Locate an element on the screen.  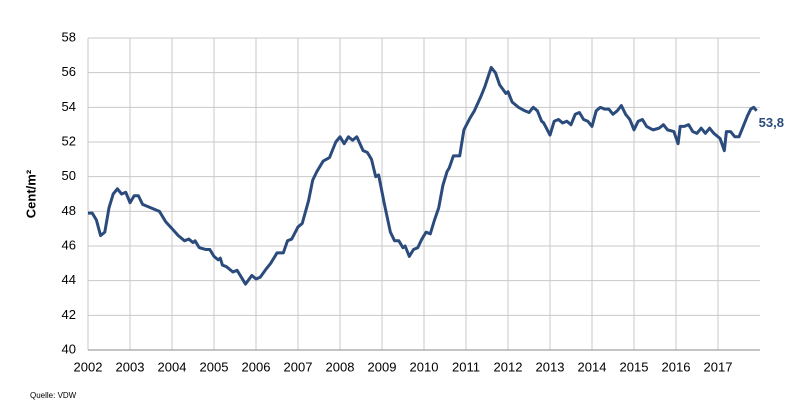
y-axis-label: Cent/m² is located at coordinates (30, 193).